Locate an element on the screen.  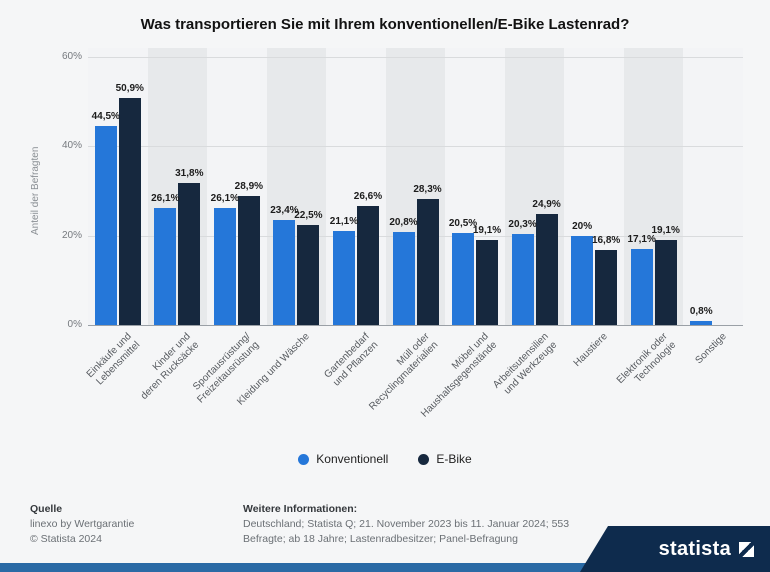
source-text: linexo by Wertgarantie is located at coordinates (82, 524).